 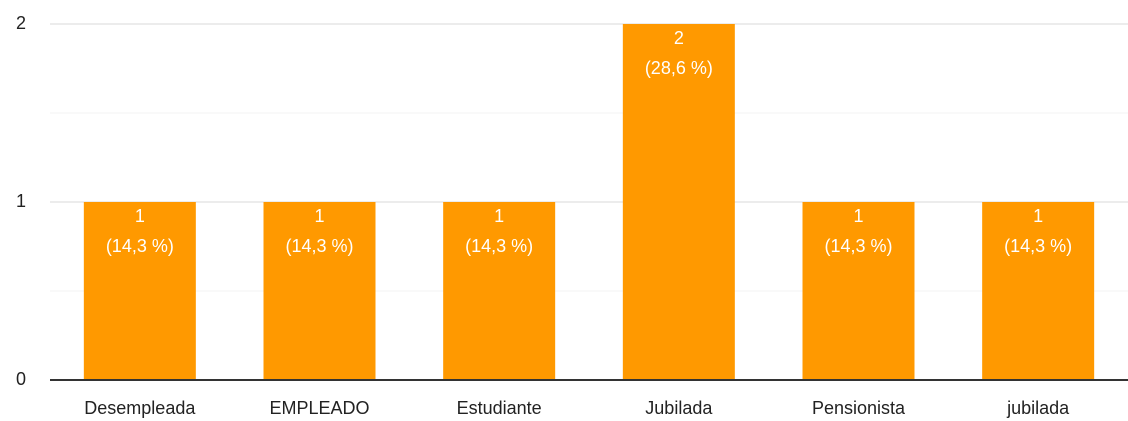 What do you see at coordinates (140, 408) in the screenshot?
I see `x-tick-label: Desempleada` at bounding box center [140, 408].